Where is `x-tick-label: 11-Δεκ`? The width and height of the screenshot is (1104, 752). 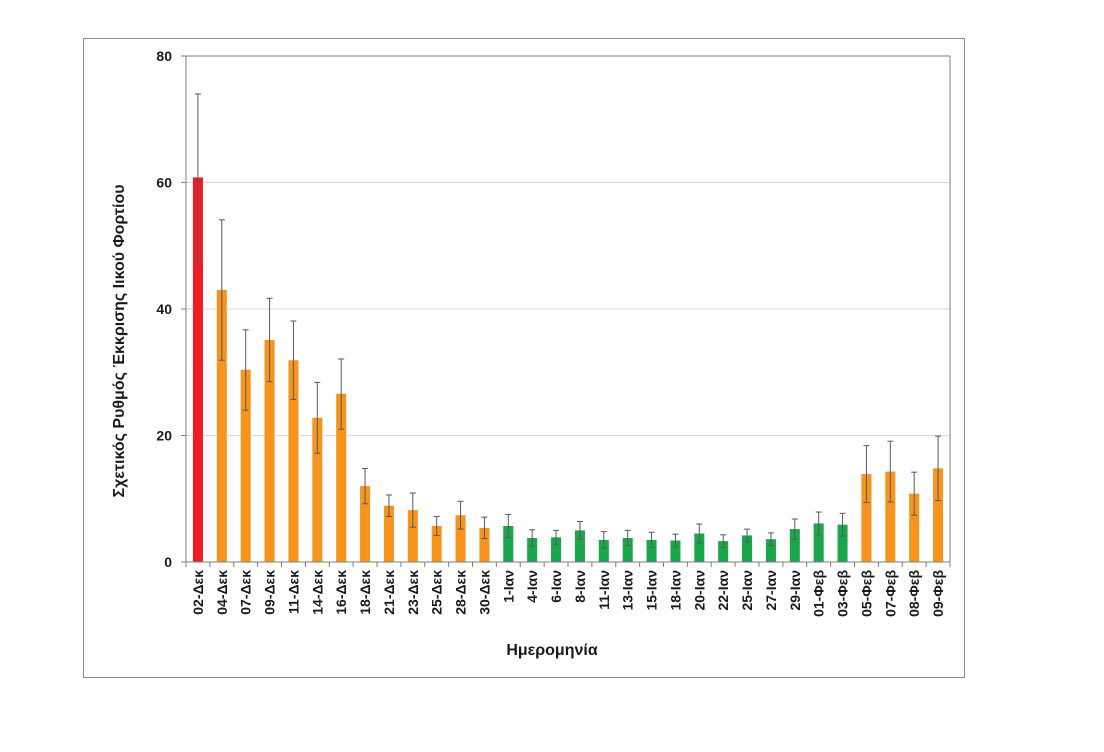 x-tick-label: 11-Δεκ is located at coordinates (293, 592).